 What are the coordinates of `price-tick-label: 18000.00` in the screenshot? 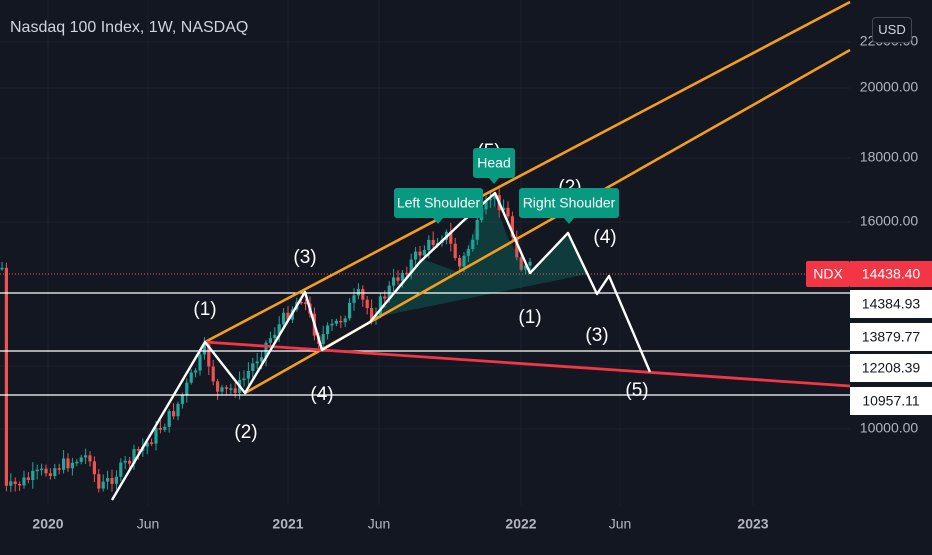 It's located at (889, 157).